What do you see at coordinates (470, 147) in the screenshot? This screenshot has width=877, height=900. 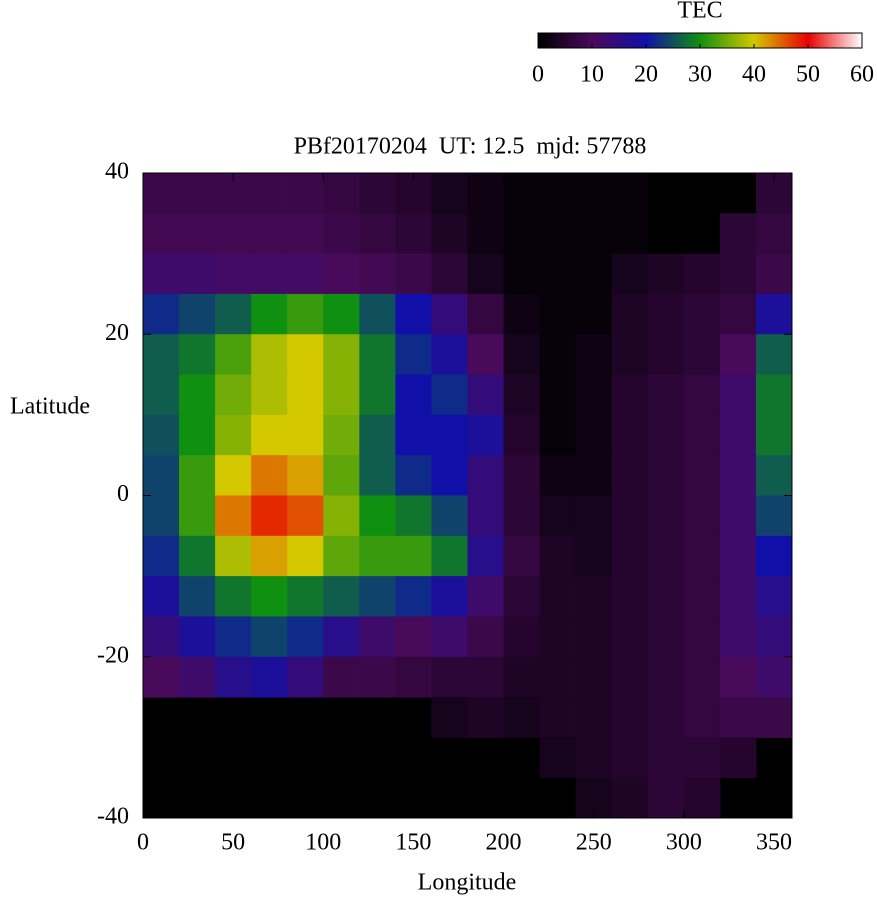 I see `chart-title: PBf20170204 UT: 12.5 mjd: 57788` at bounding box center [470, 147].